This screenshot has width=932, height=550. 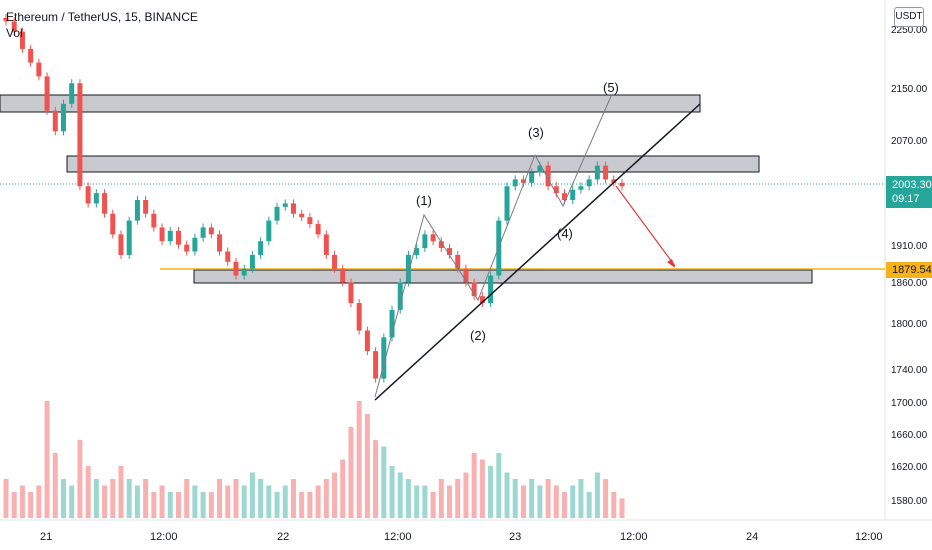 What do you see at coordinates (283, 537) in the screenshot?
I see `time-tick: 22` at bounding box center [283, 537].